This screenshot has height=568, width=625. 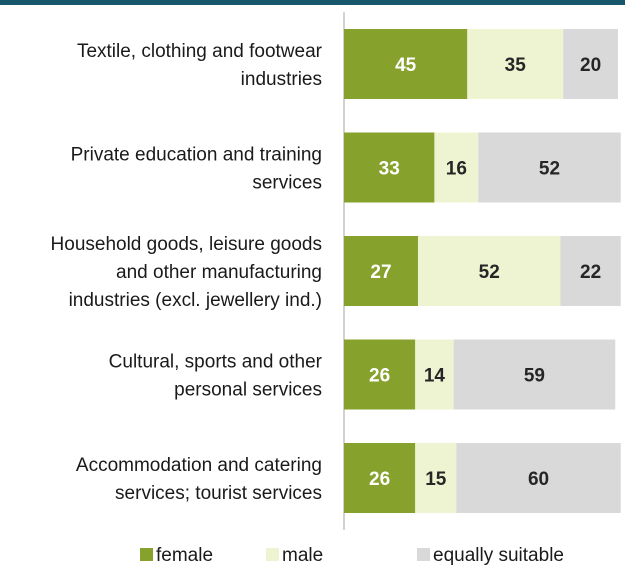 I want to click on data-label-equally-suitable: 20, so click(x=590, y=65).